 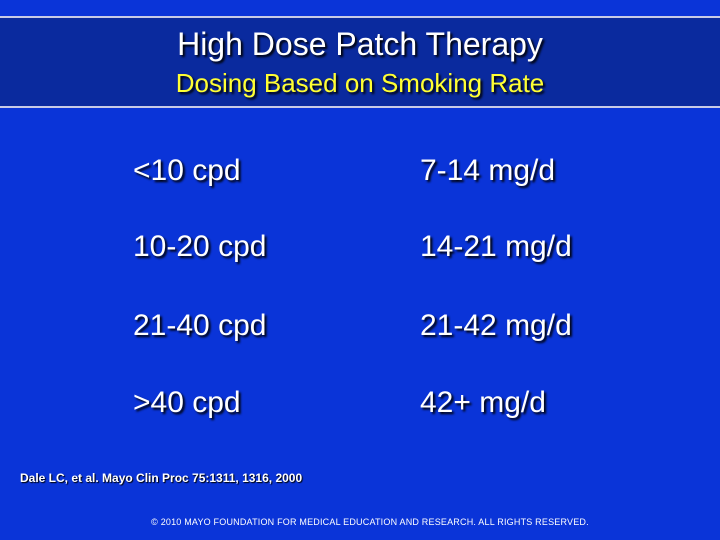 What do you see at coordinates (360, 44) in the screenshot?
I see `slide-title: High Dose Patch Therapy` at bounding box center [360, 44].